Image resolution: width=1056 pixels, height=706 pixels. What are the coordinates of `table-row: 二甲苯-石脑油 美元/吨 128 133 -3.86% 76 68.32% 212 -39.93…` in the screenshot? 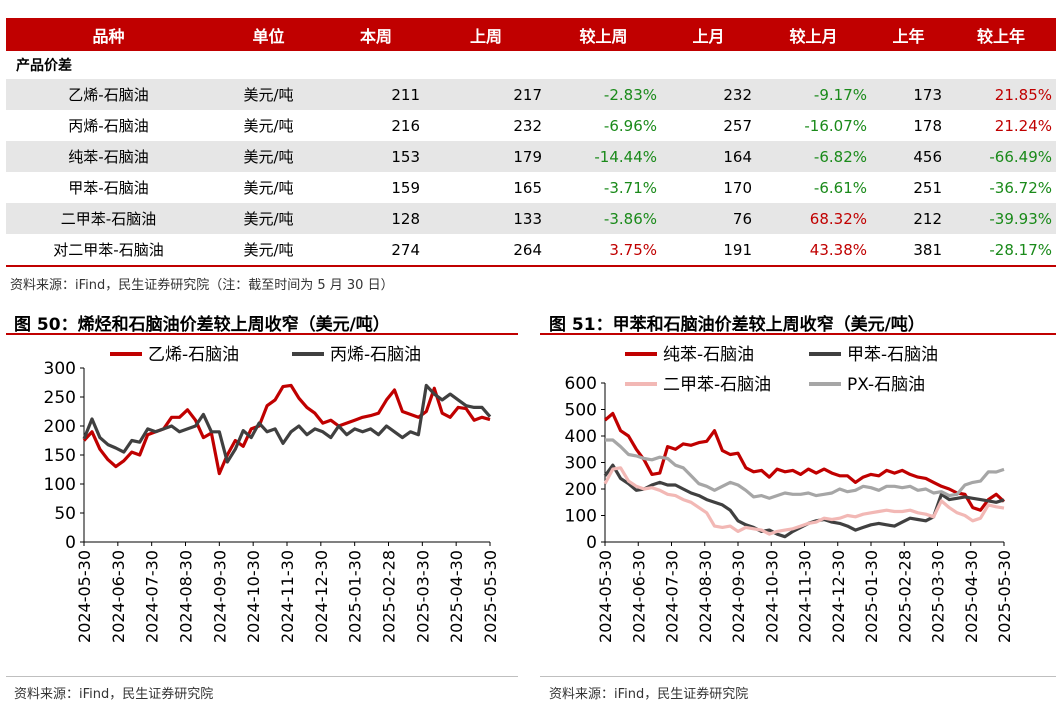 It's located at (531, 218).